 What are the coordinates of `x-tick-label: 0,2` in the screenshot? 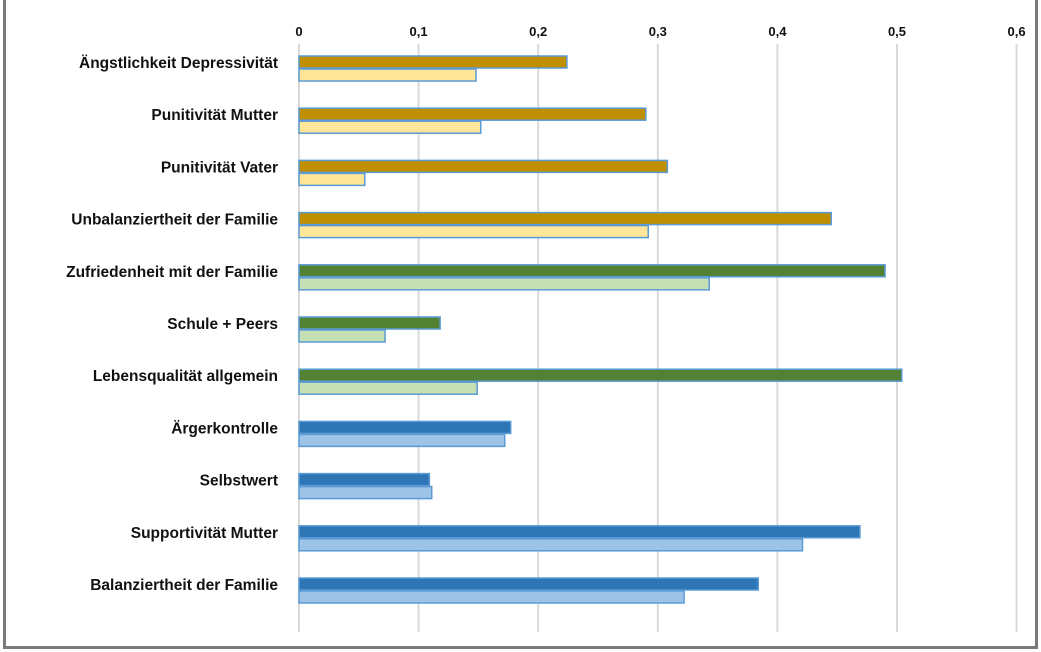 It's located at (538, 31).